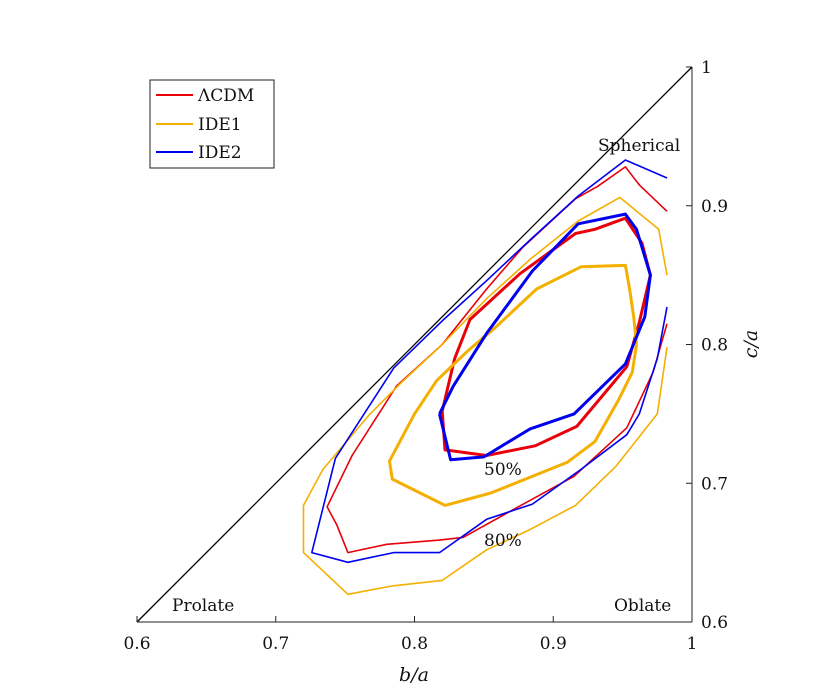  I want to click on x-tick-label: 0.7, so click(275, 644).